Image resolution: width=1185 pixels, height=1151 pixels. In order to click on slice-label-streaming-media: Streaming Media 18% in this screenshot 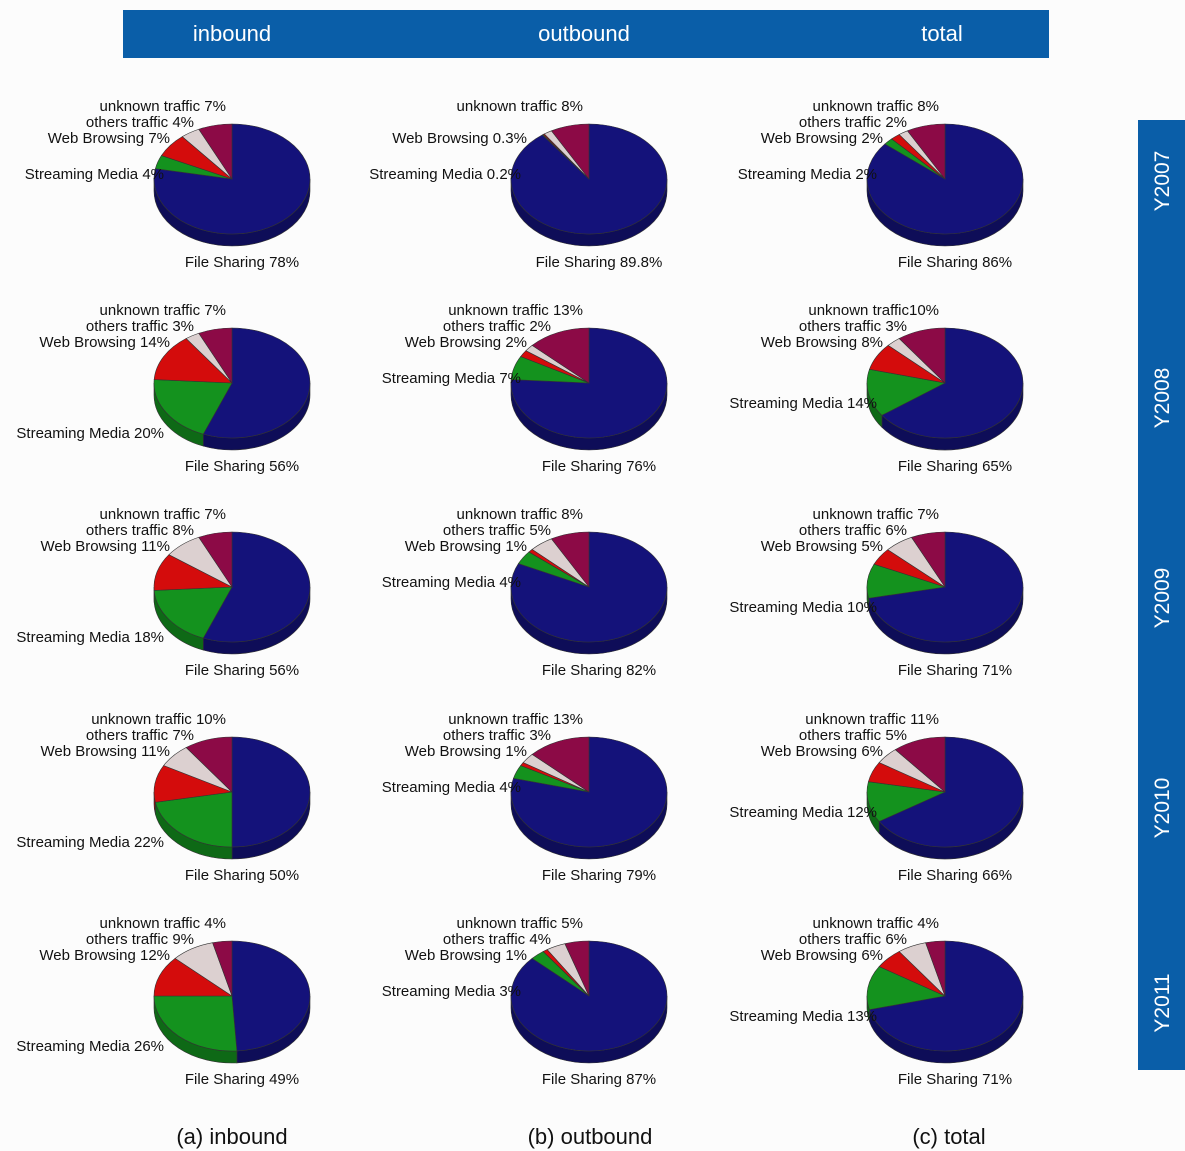, I will do `click(90, 637)`.